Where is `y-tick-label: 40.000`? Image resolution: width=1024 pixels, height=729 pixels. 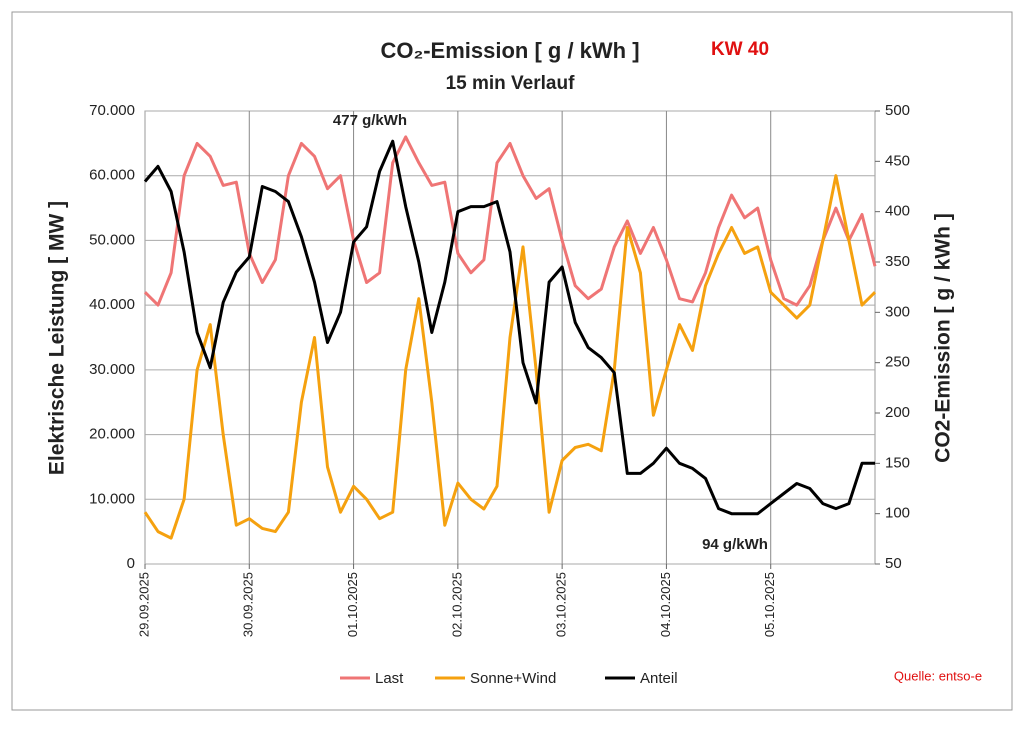
y-tick-label: 40.000 is located at coordinates (112, 304).